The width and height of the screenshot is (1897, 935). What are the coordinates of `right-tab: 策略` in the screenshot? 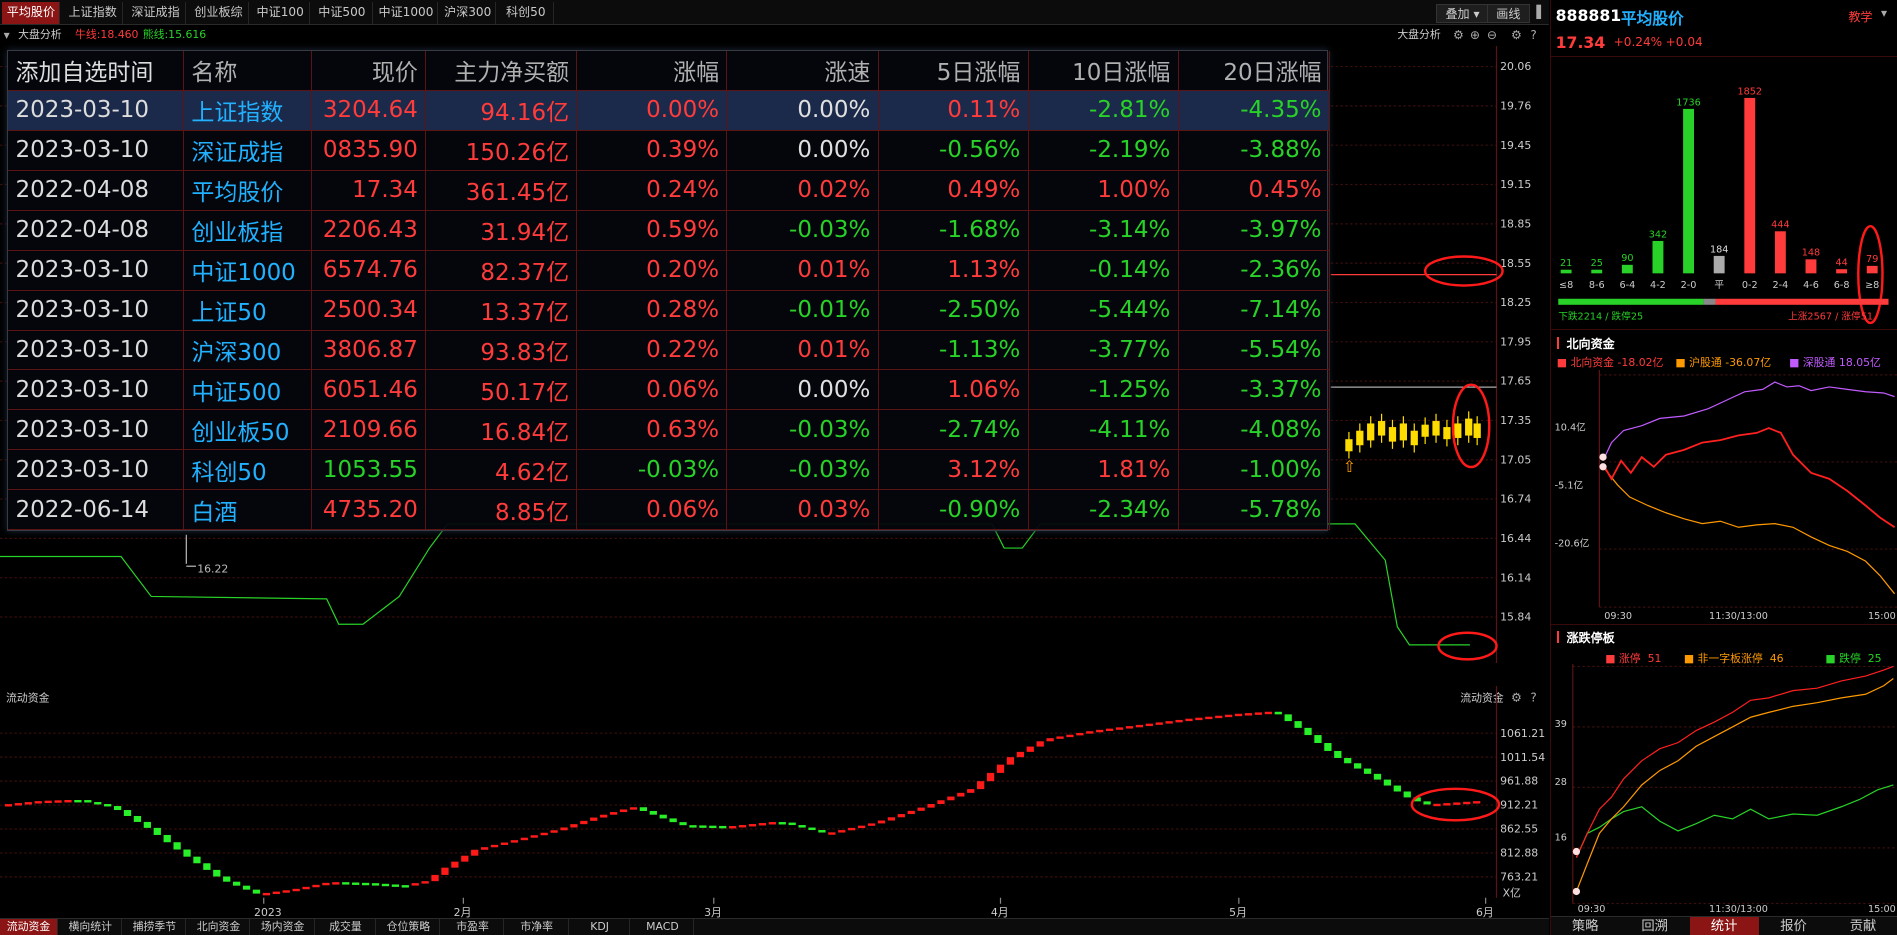 It's located at (1585, 926).